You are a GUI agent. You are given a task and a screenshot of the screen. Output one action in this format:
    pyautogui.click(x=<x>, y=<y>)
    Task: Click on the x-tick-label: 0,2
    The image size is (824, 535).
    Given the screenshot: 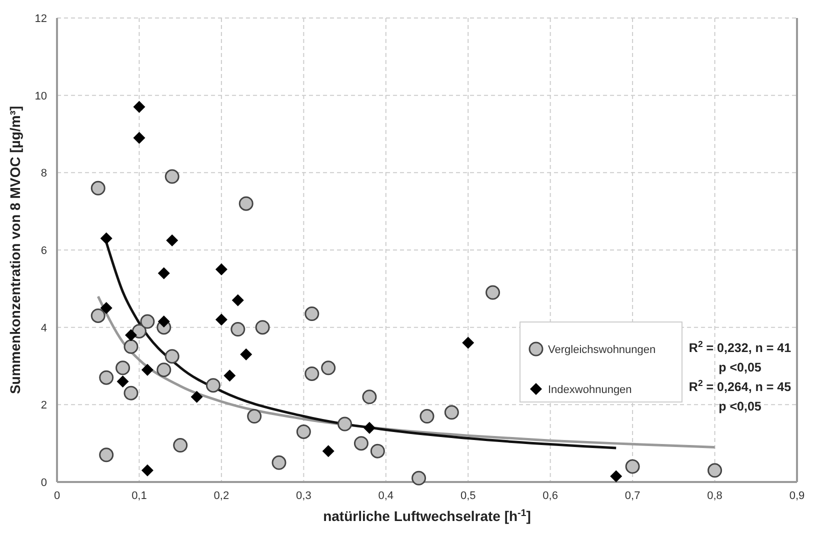 What is the action you would take?
    pyautogui.click(x=222, y=496)
    